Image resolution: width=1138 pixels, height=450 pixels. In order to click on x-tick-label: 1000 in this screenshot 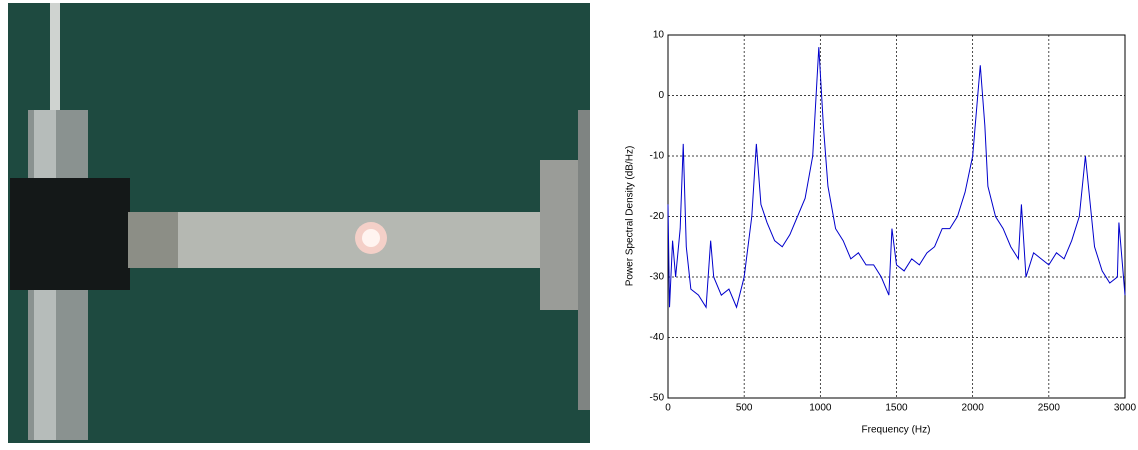, I will do `click(820, 408)`.